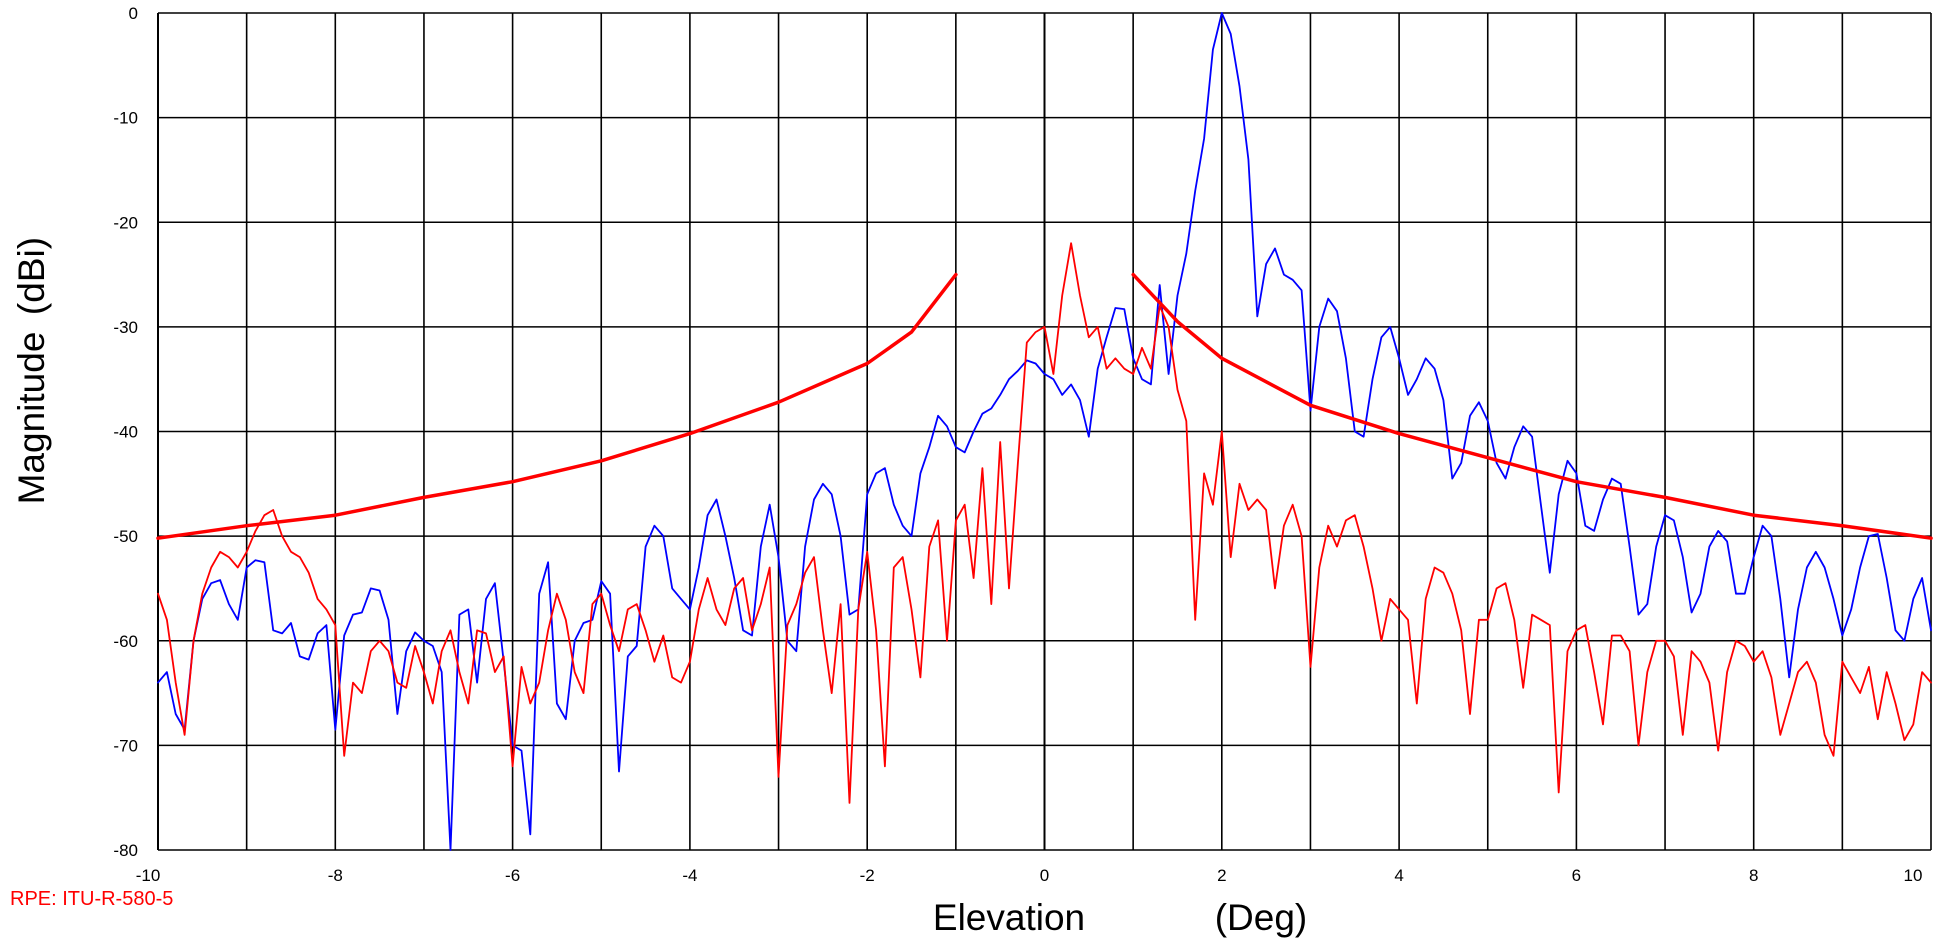 The height and width of the screenshot is (938, 1940). Describe the element at coordinates (1261, 917) in the screenshot. I see `x-axis-unit: (Deg)` at that location.